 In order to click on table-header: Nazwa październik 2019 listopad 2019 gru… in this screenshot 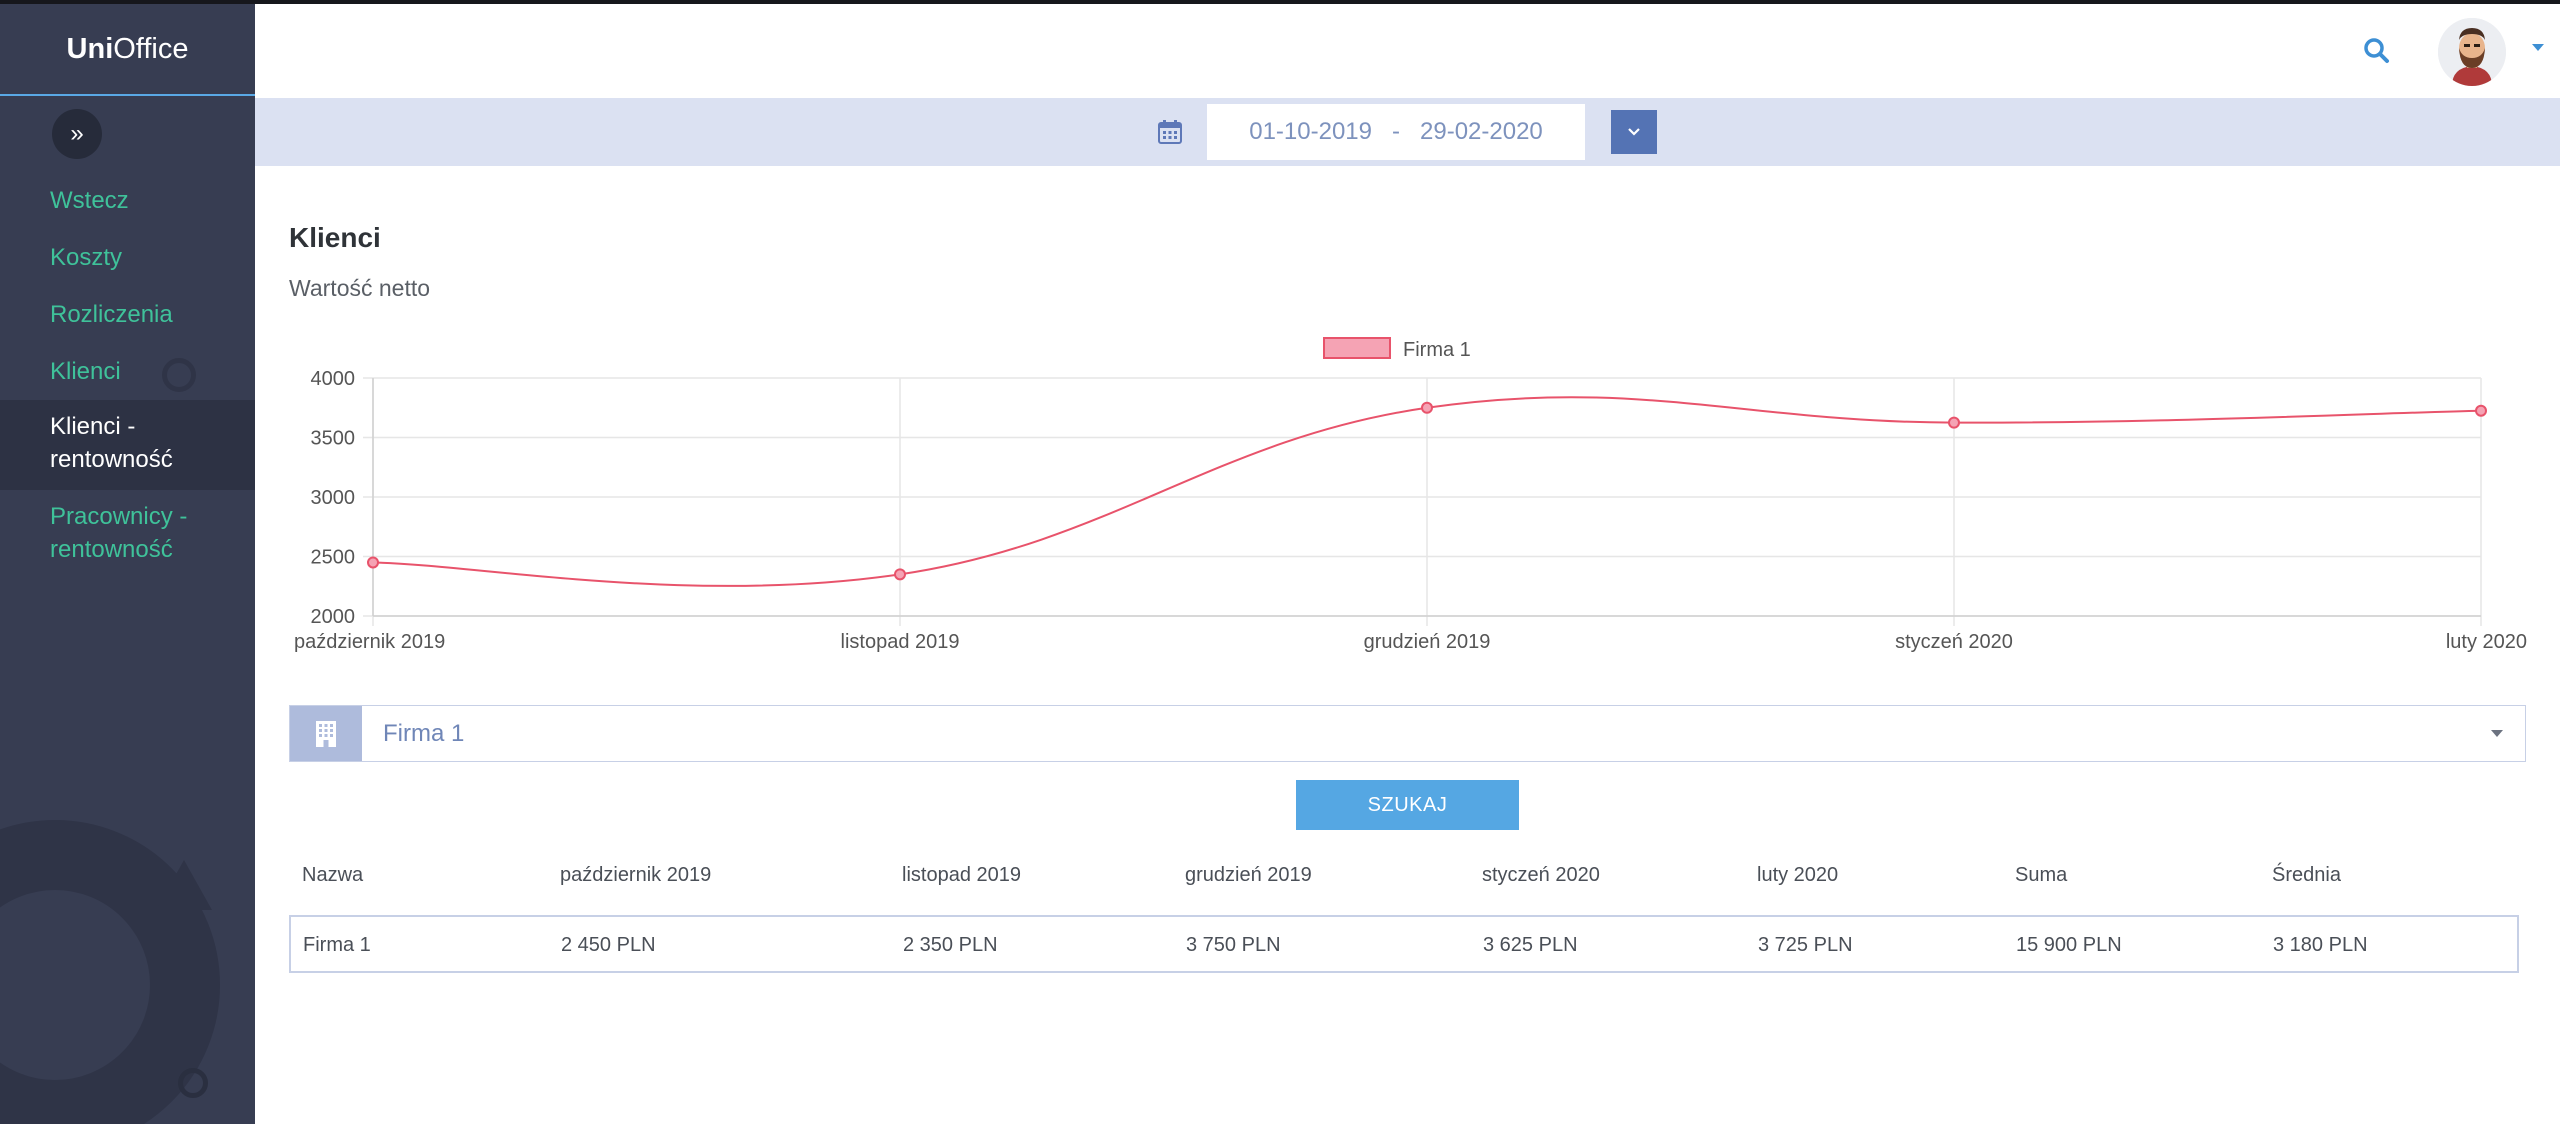, I will do `click(1404, 878)`.